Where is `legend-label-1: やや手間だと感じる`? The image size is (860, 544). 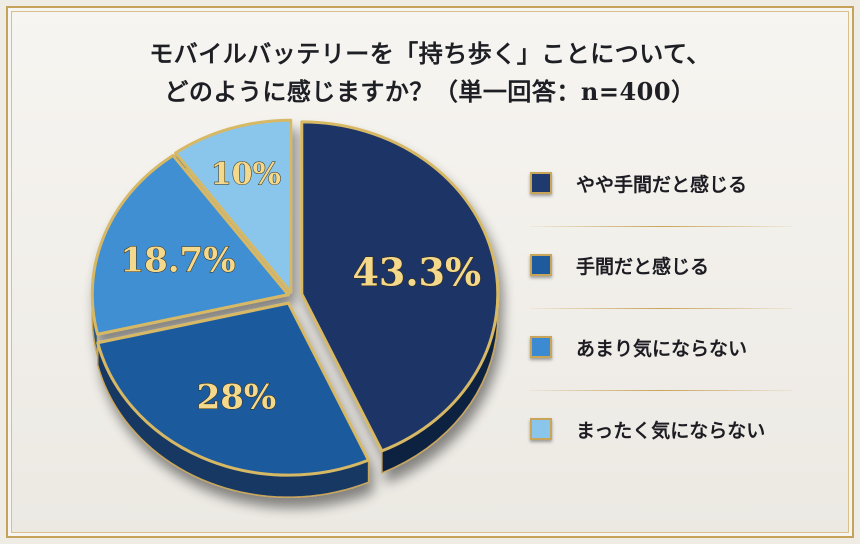
legend-label-1: やや手間だと感じる is located at coordinates (662, 185).